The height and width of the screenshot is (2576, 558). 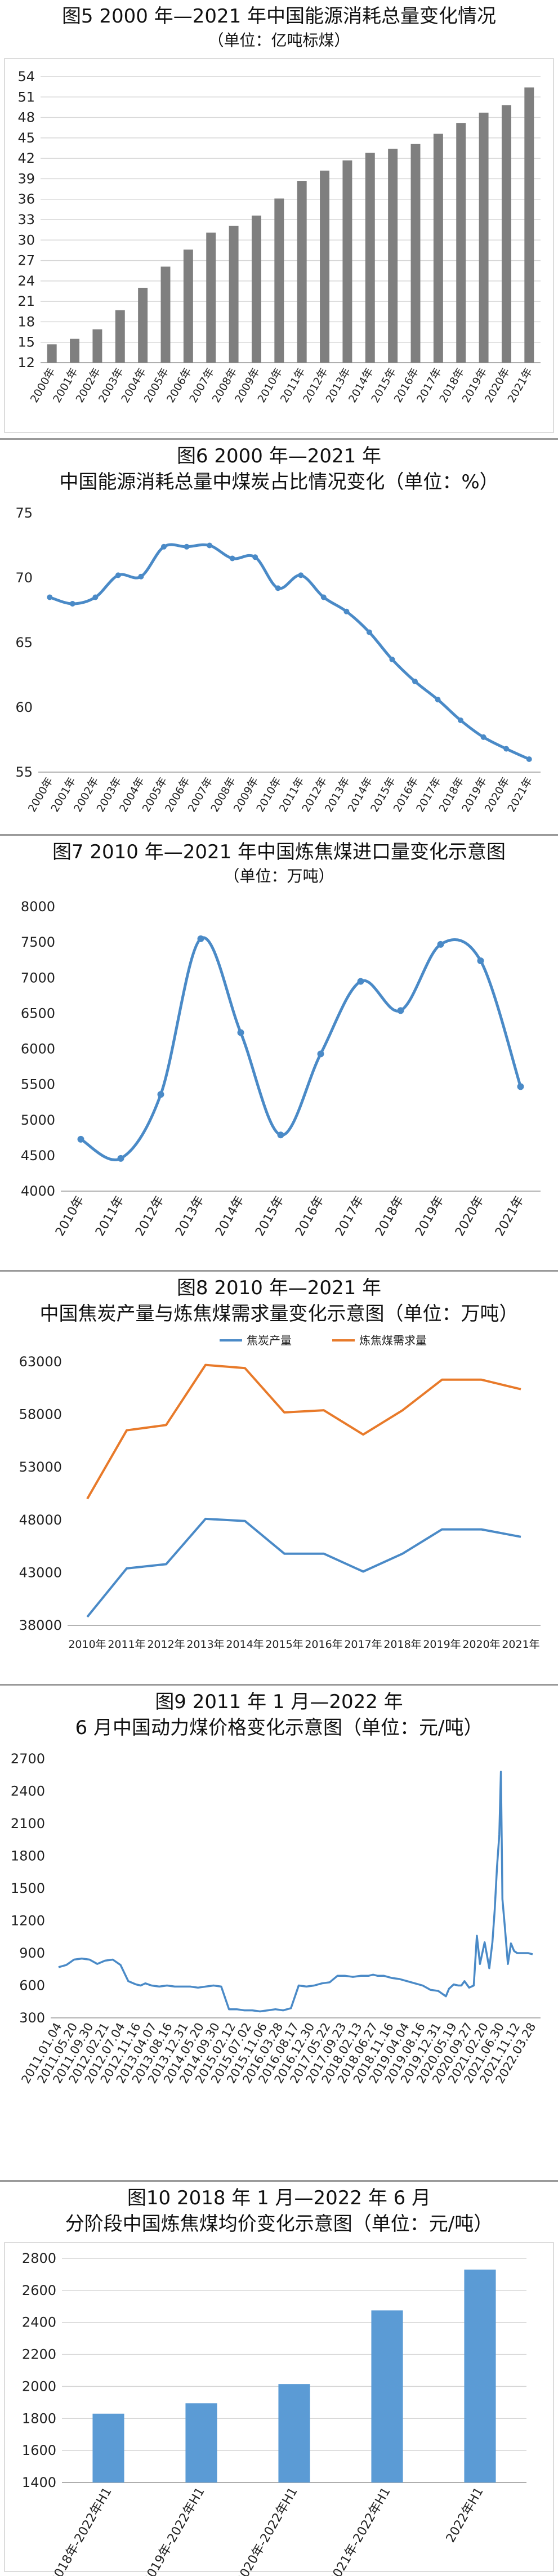 I want to click on chart-8-title-line-1: 图8 2010 年—2021 年, so click(x=279, y=1288).